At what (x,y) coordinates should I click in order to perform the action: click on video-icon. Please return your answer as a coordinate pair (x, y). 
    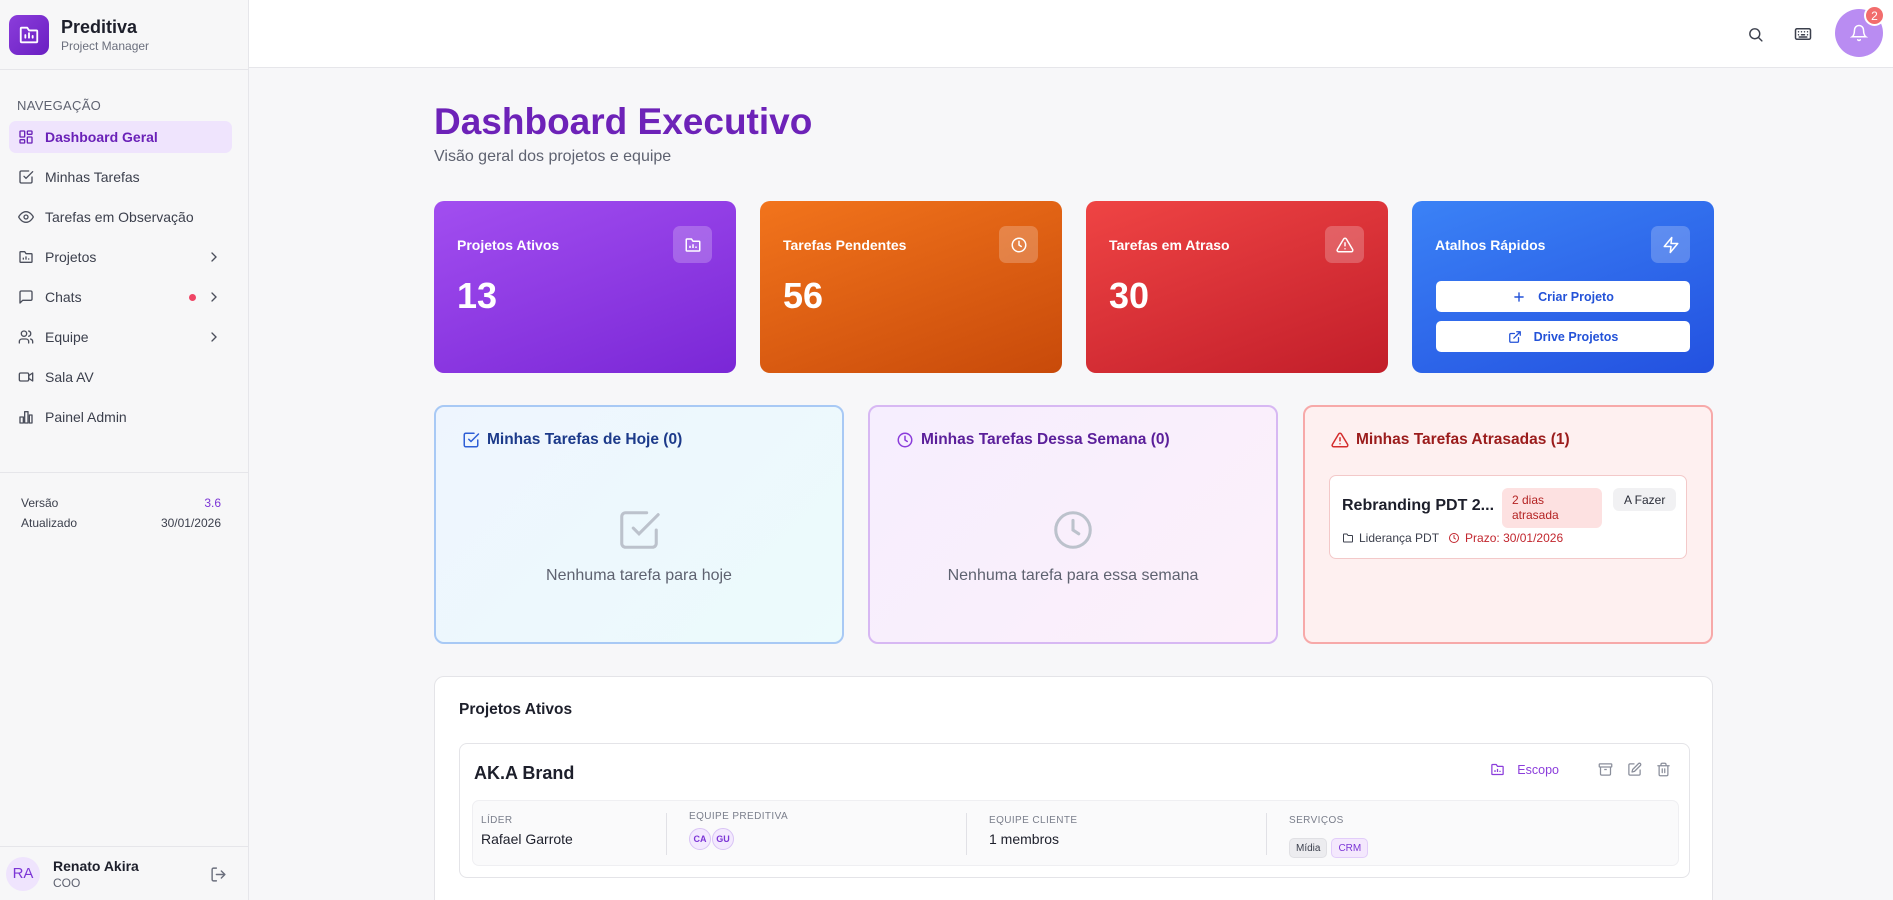
    Looking at the image, I should click on (26, 377).